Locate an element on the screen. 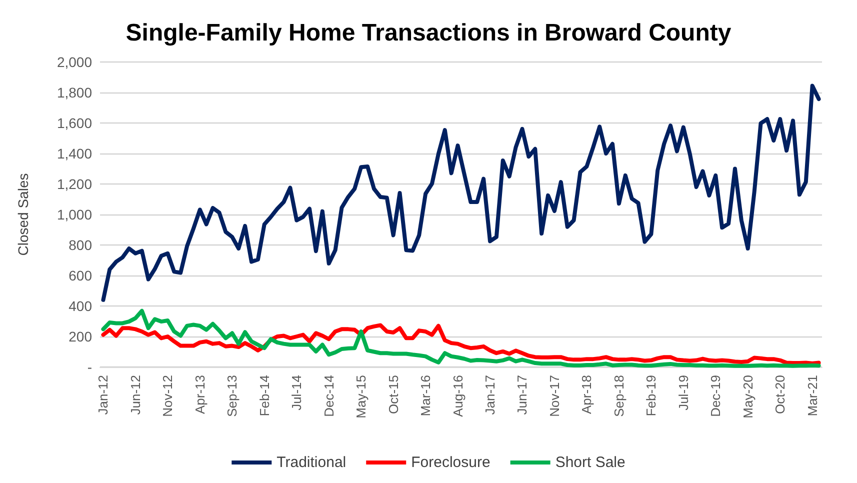  x-tick-label: Jun-12 is located at coordinates (135, 395).